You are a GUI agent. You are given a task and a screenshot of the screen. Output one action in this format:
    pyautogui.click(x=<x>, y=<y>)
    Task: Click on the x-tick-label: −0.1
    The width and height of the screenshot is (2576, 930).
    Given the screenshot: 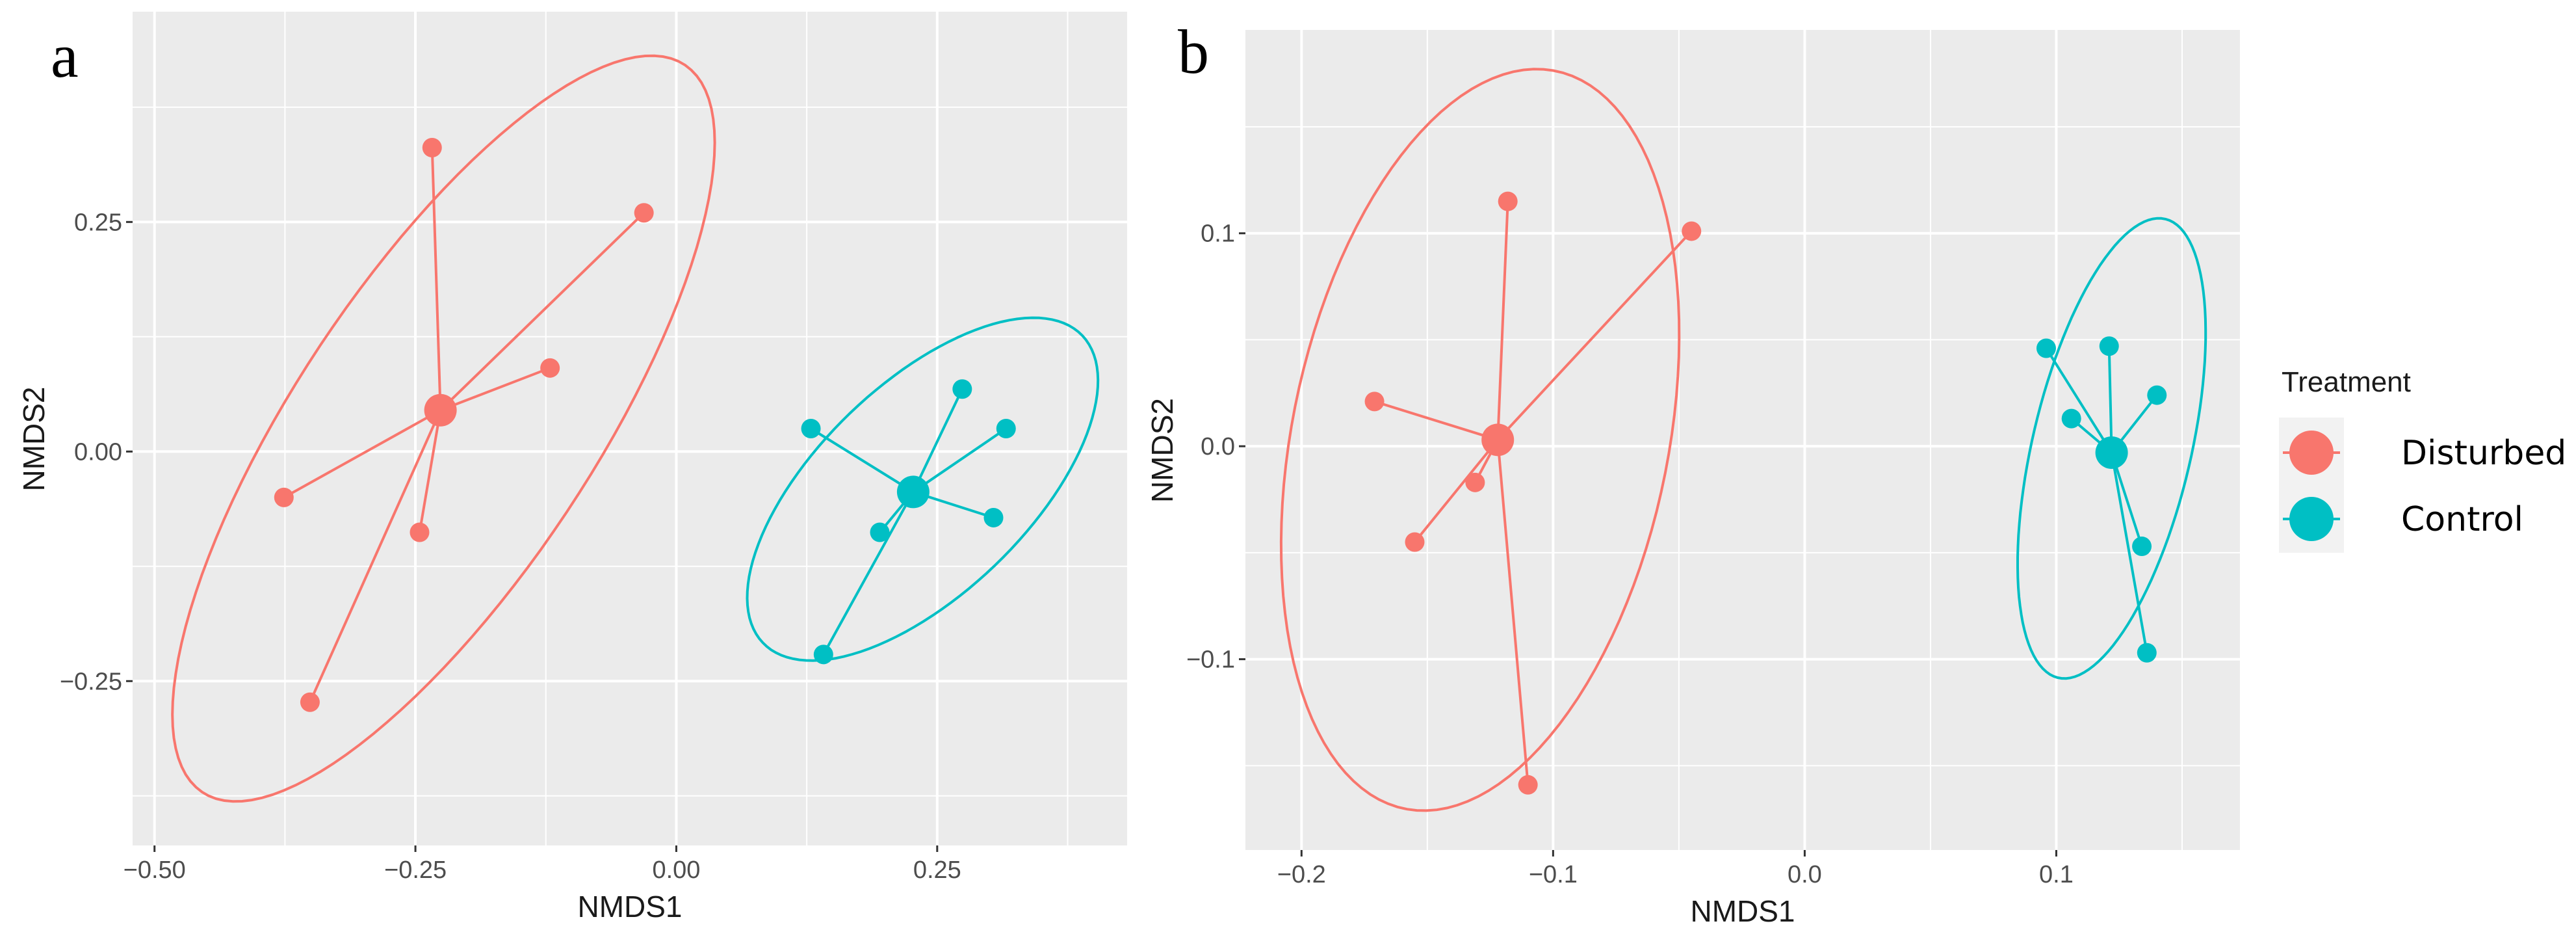 What is the action you would take?
    pyautogui.click(x=1553, y=874)
    